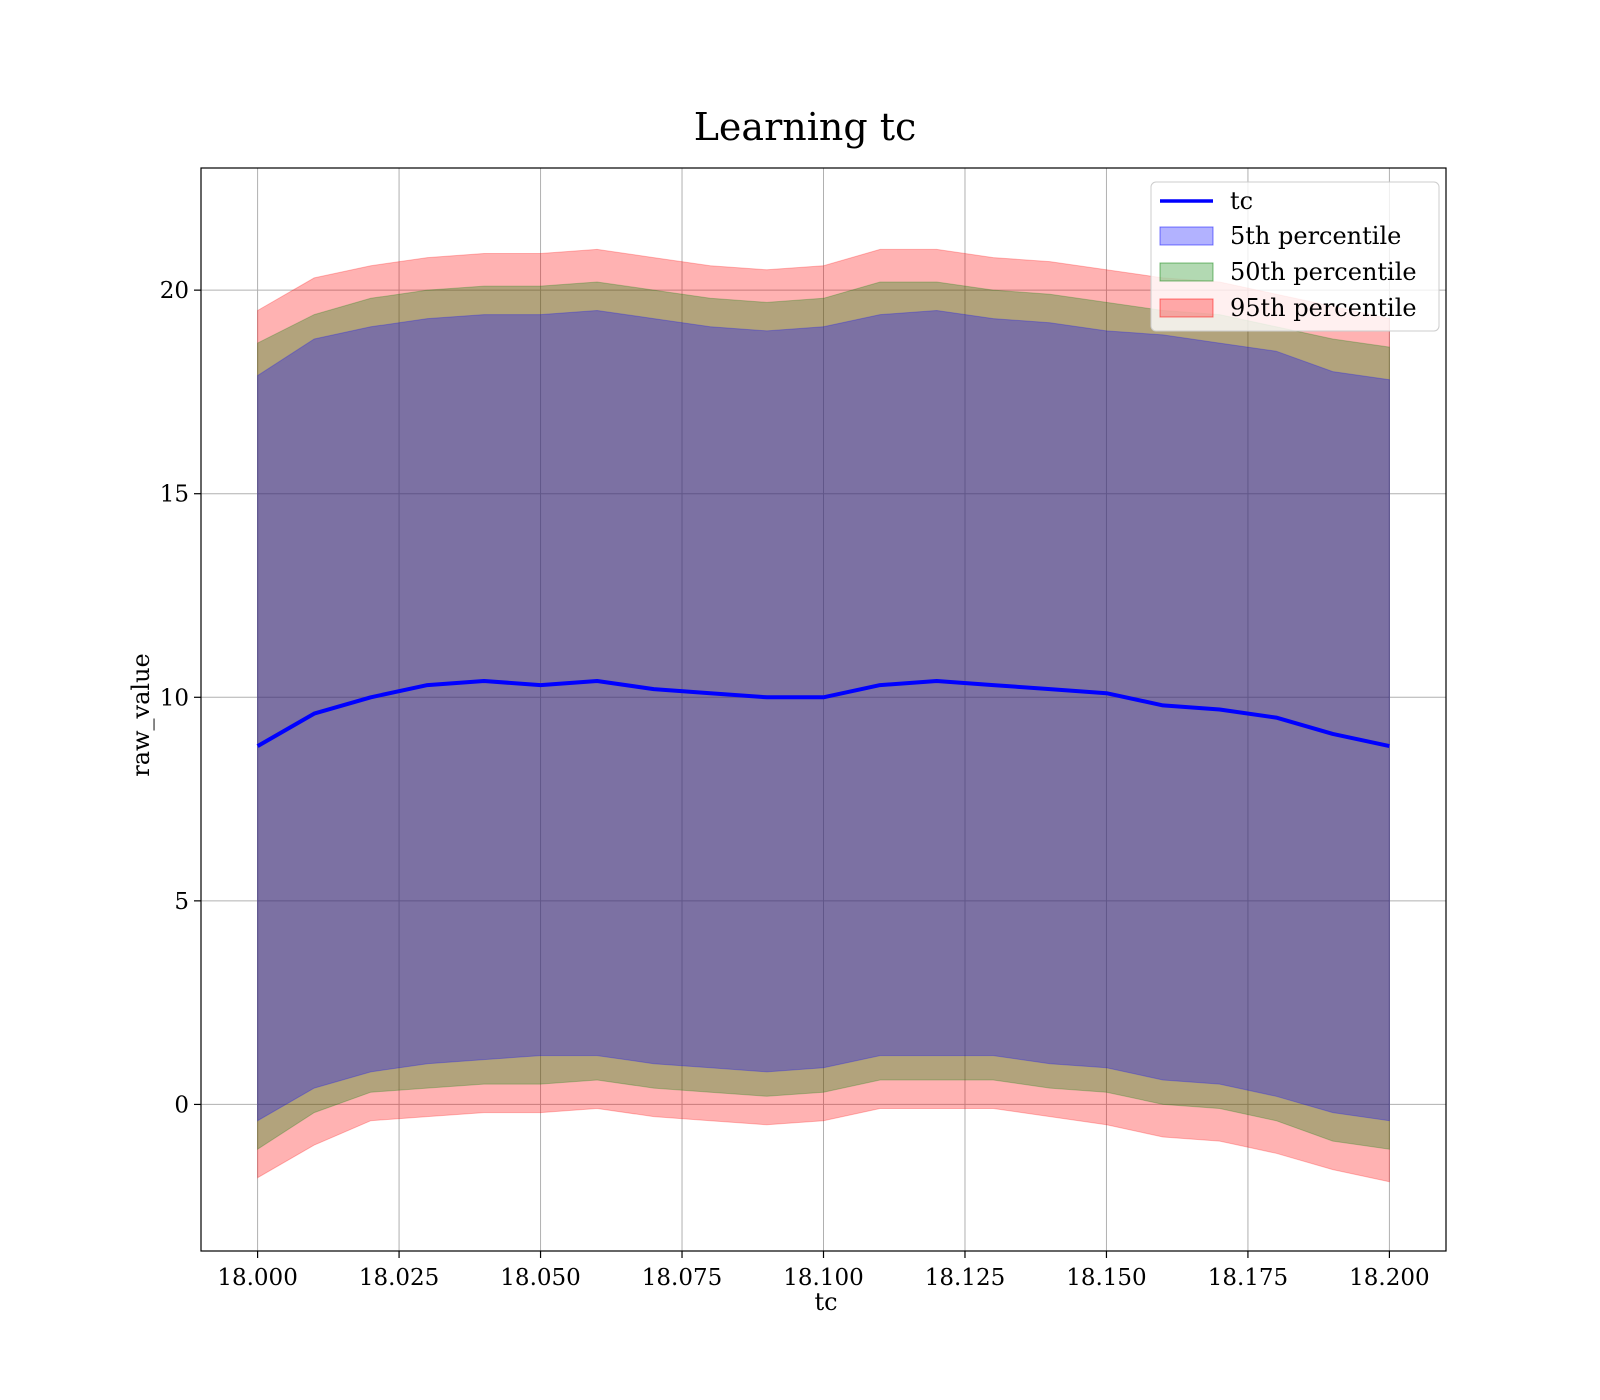 The image size is (1600, 1400). Describe the element at coordinates (1241, 201) in the screenshot. I see `legend-label-tc: tc` at that location.